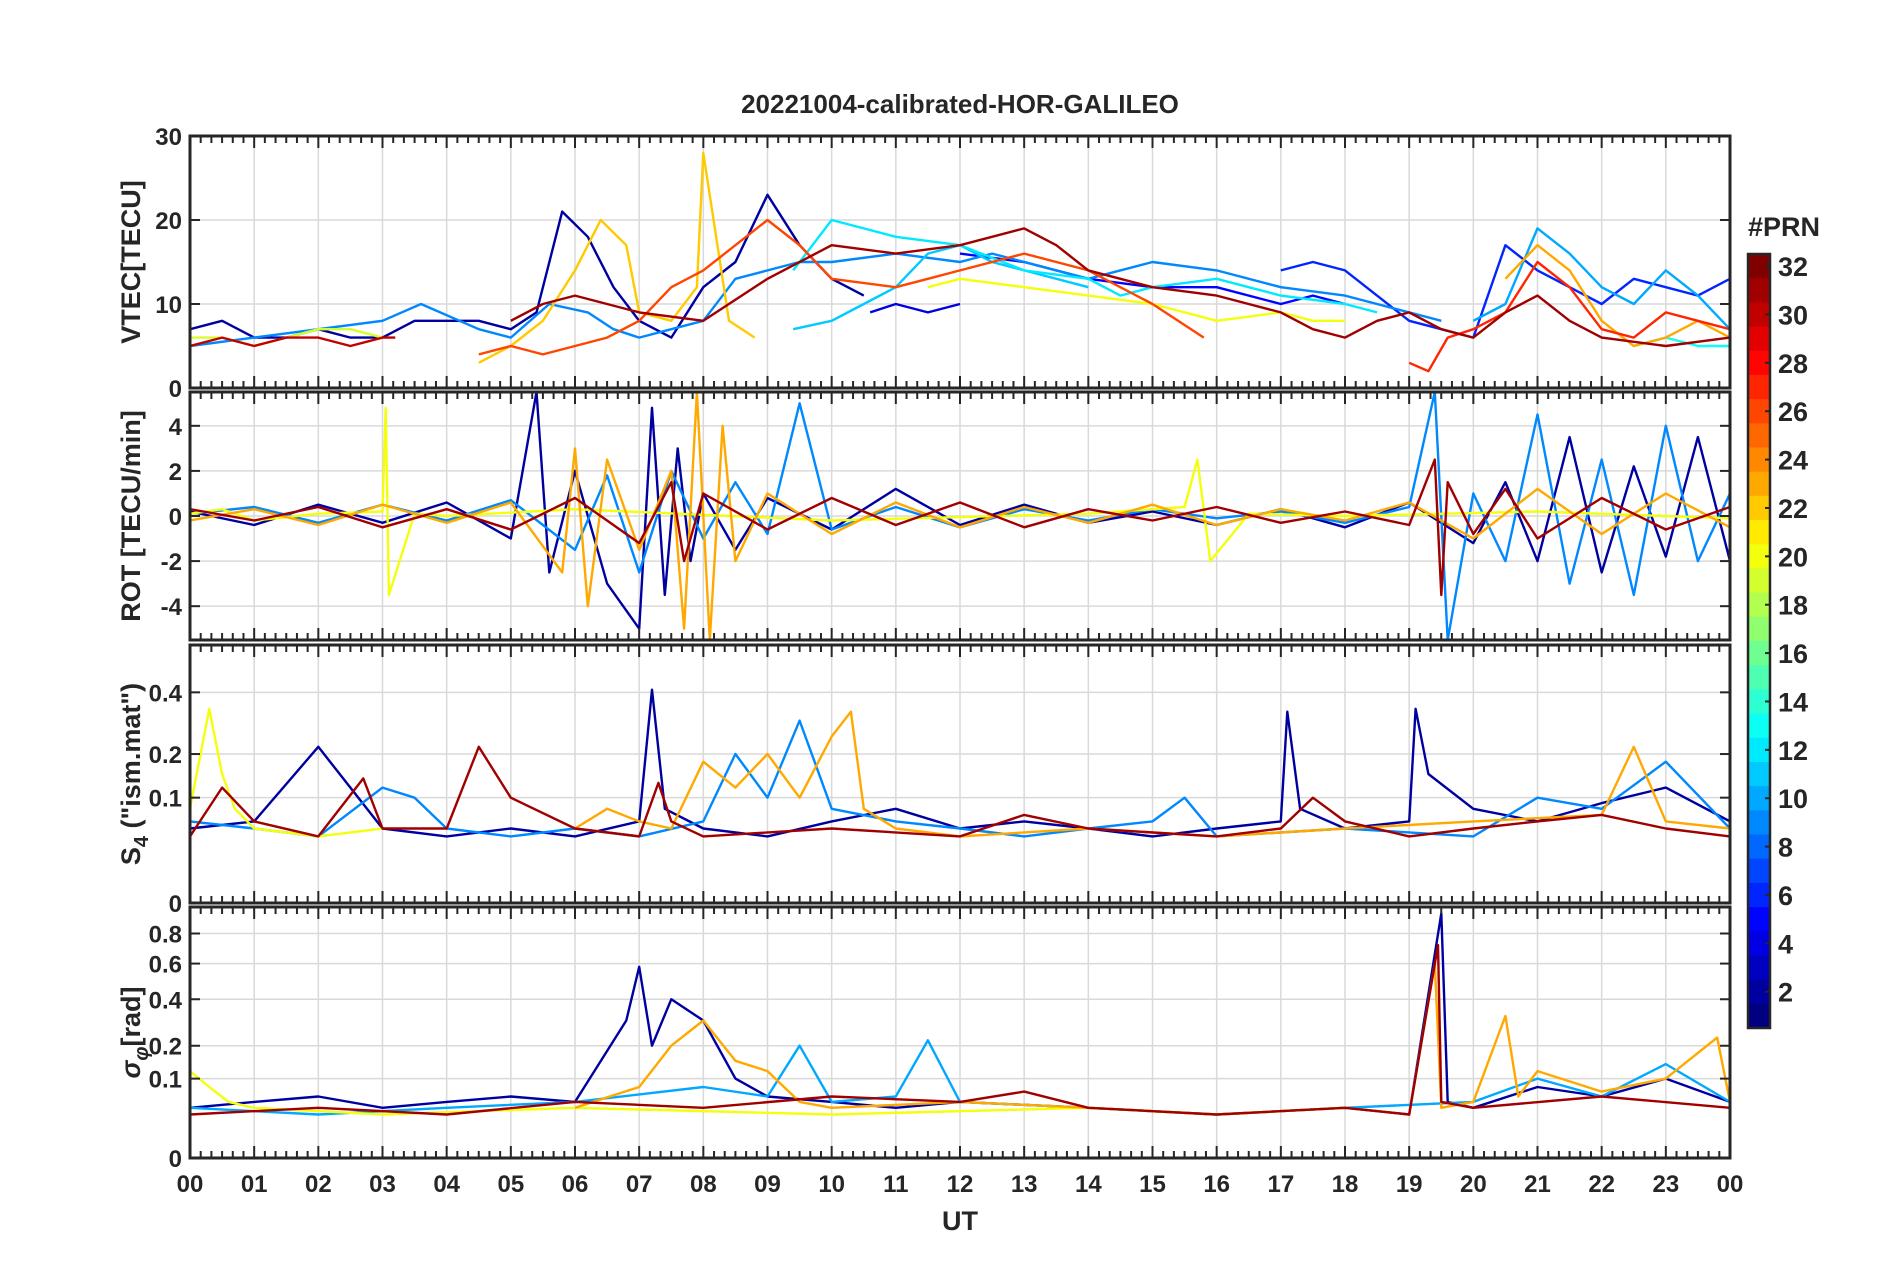  I want to click on vtec-series-group, so click(960, 262).